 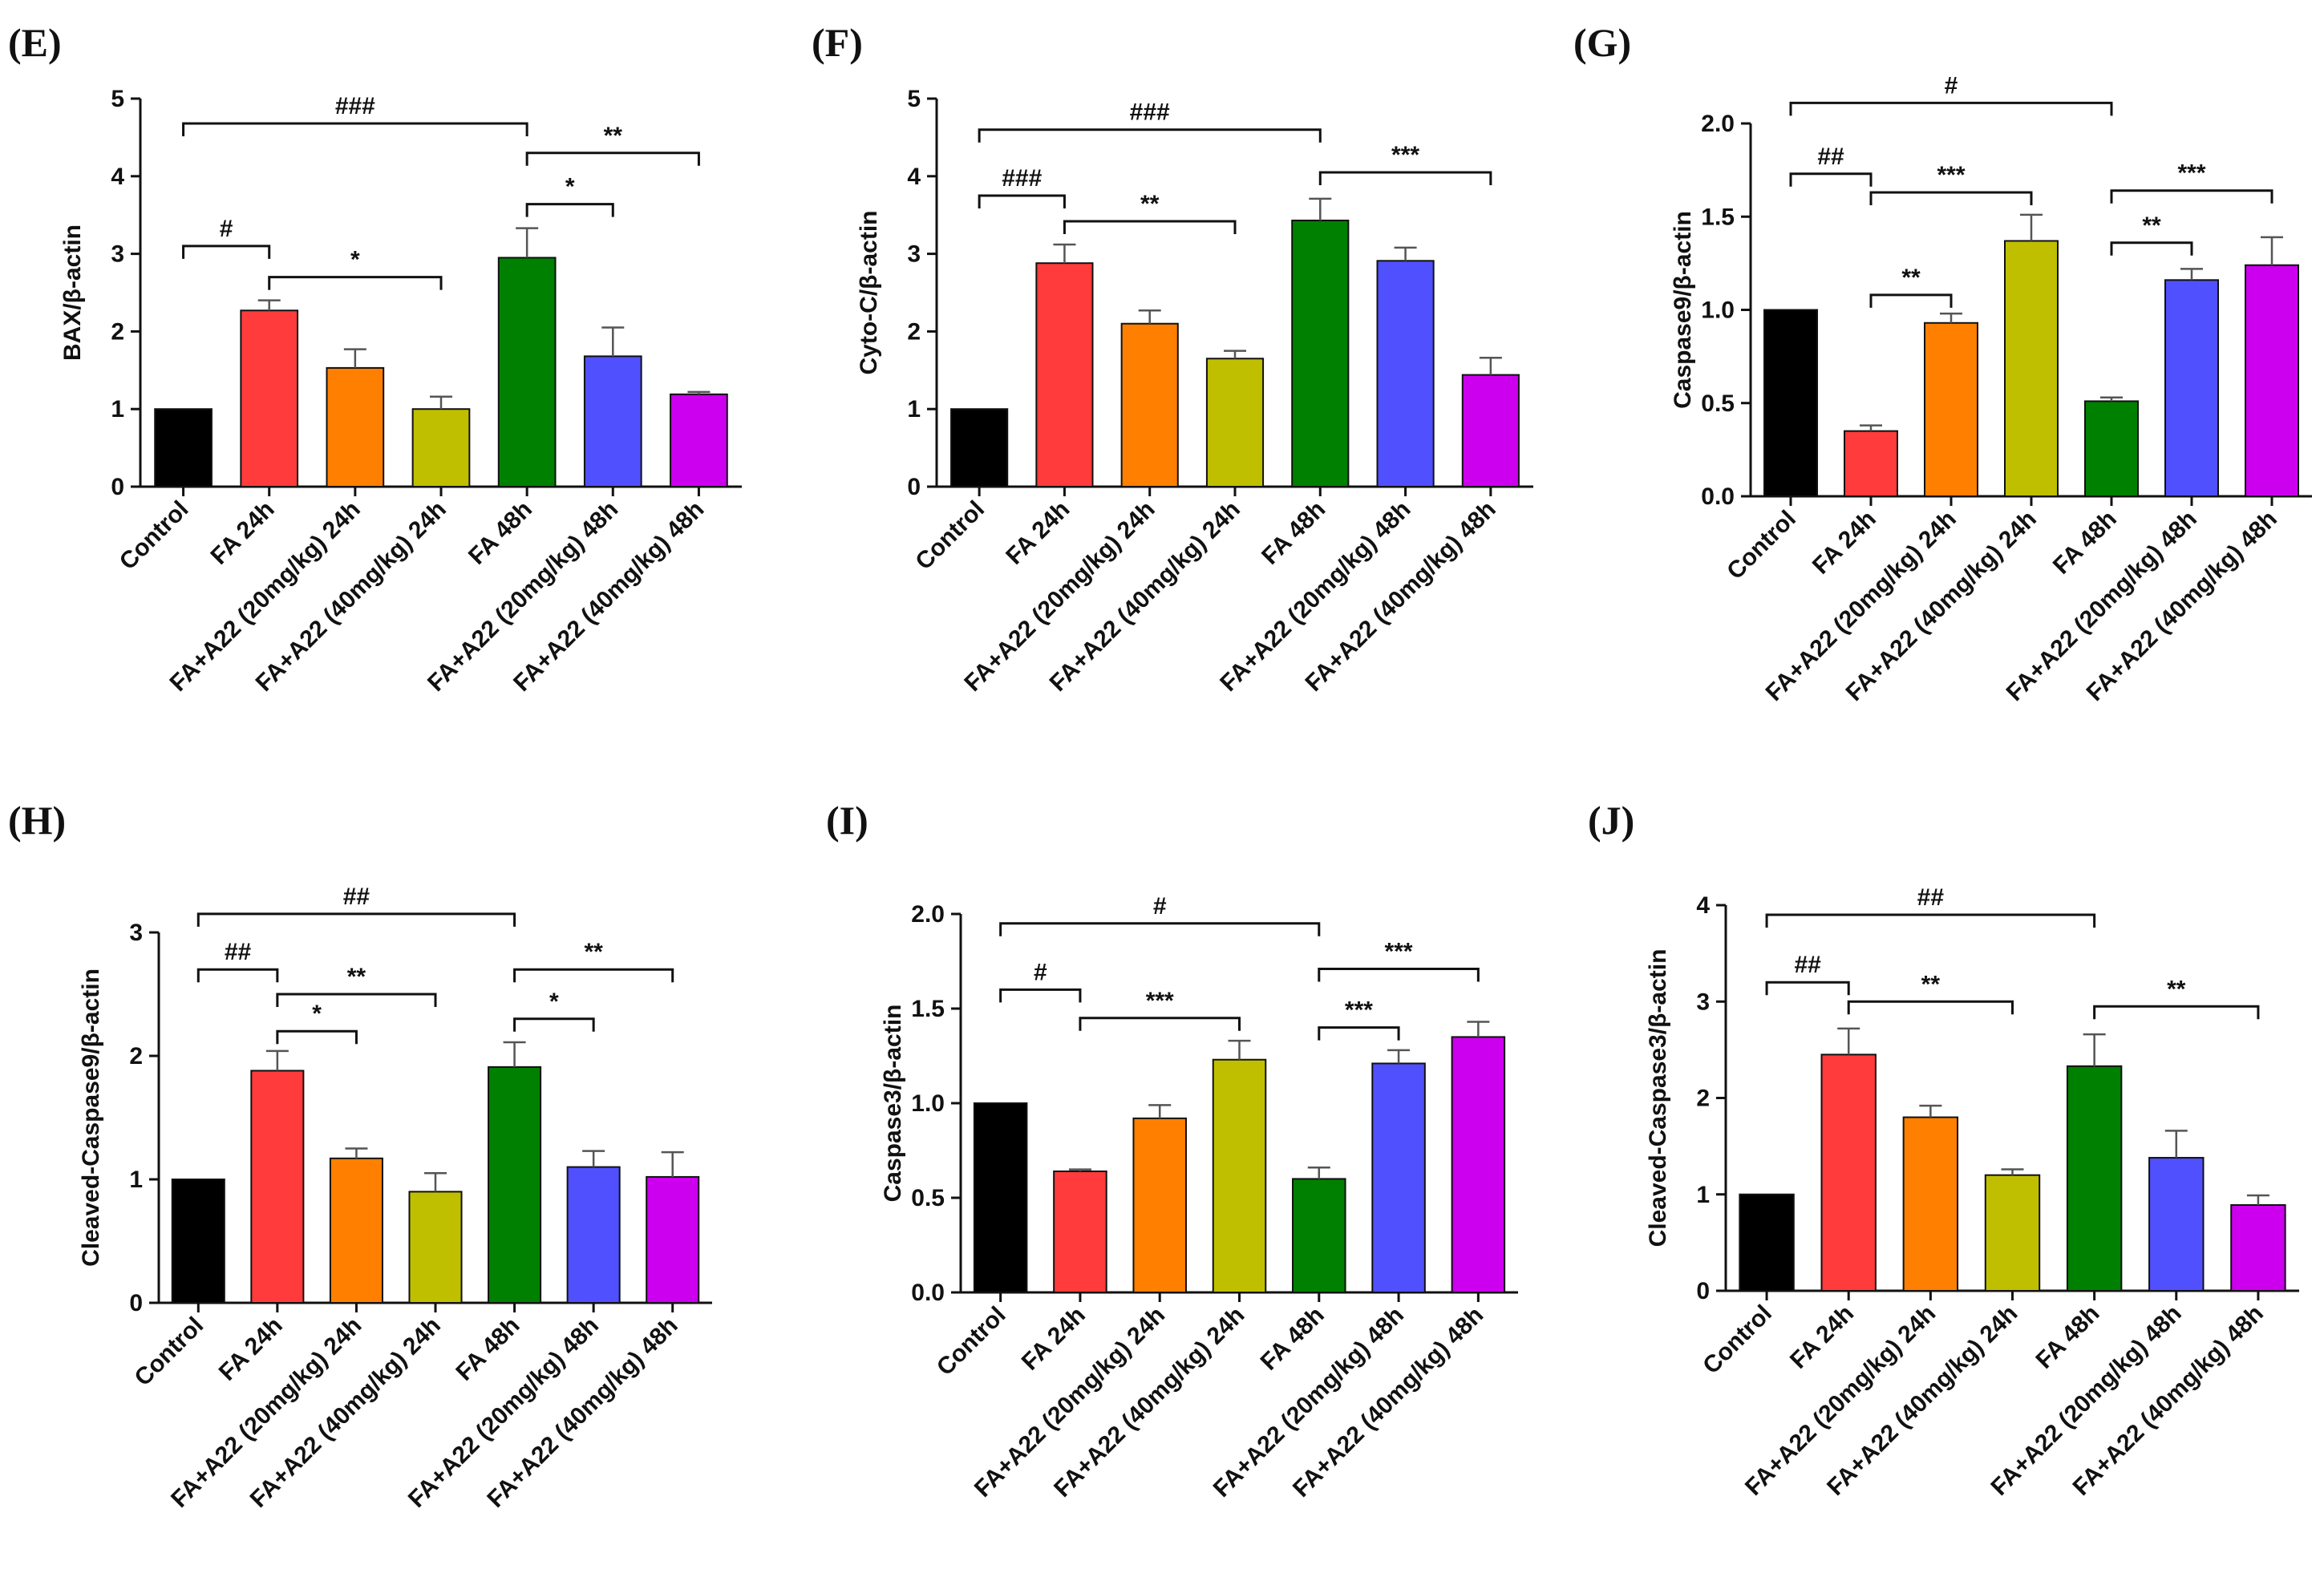 I want to click on panel-label: (I), so click(x=847, y=821).